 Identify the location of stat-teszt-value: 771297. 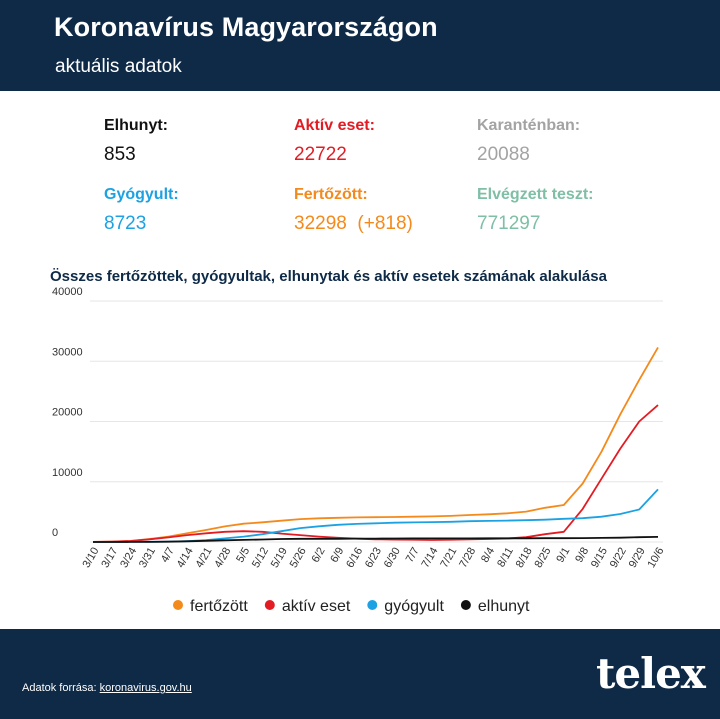
(509, 223).